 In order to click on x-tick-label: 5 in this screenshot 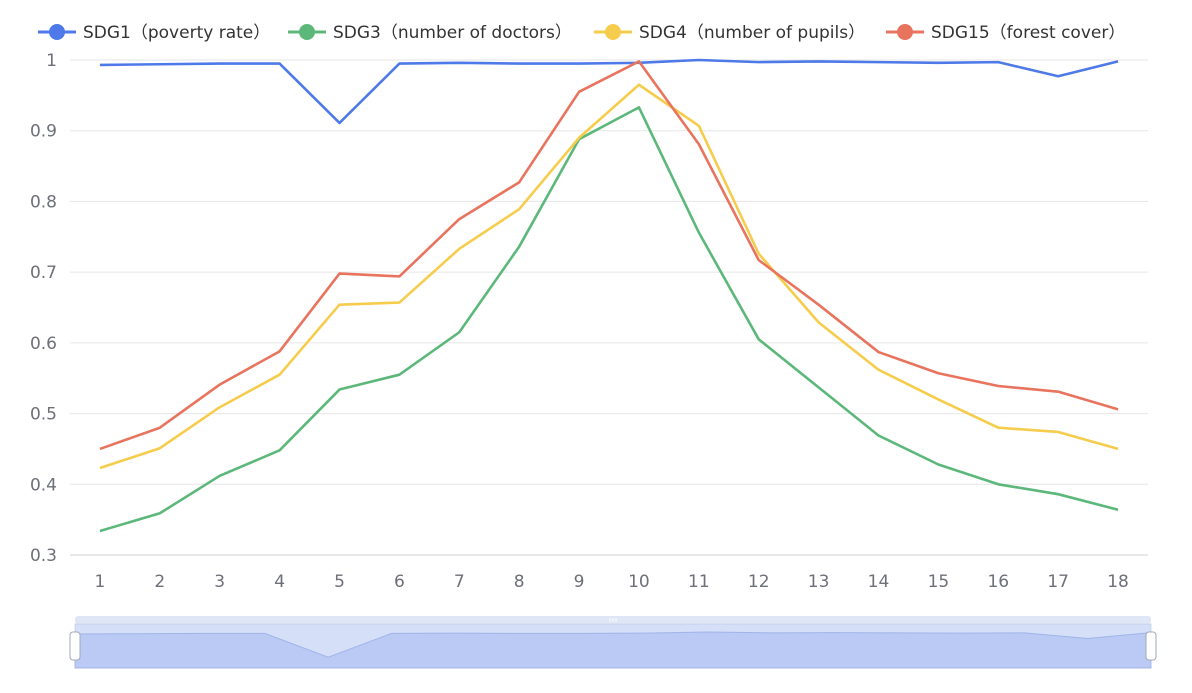, I will do `click(339, 582)`.